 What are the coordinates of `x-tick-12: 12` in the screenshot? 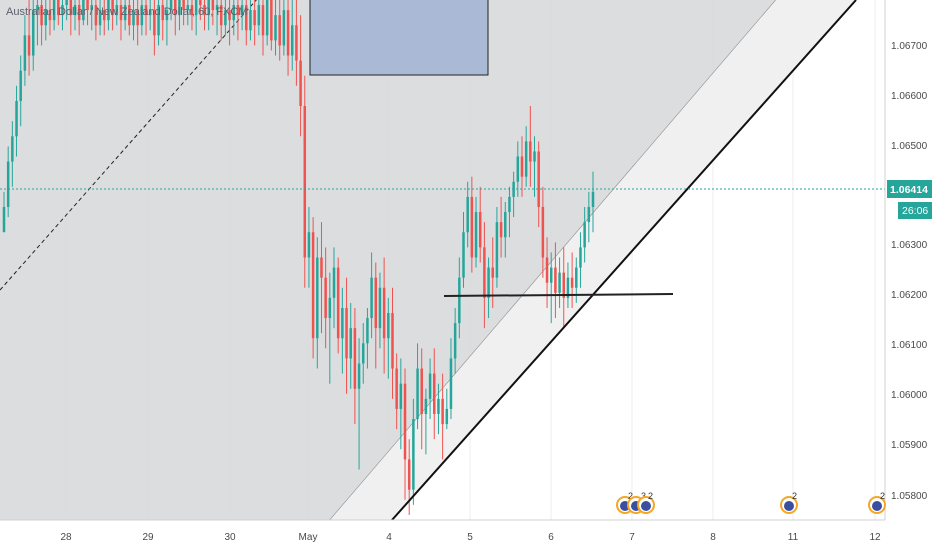 It's located at (875, 537).